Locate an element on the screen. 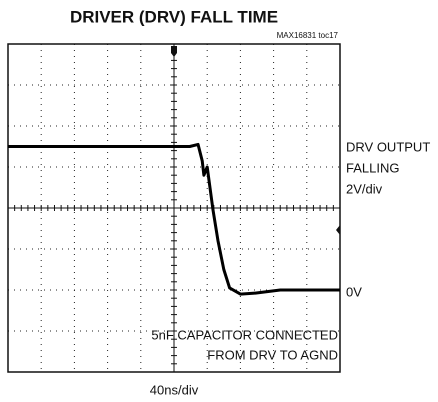  annotation: 0V is located at coordinates (354, 291).